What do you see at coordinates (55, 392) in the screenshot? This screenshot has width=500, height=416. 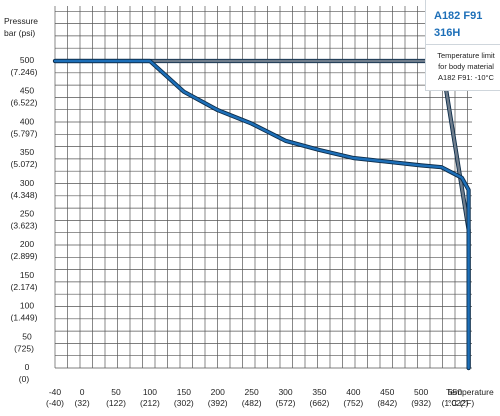 I see `x-tick-label: -40` at bounding box center [55, 392].